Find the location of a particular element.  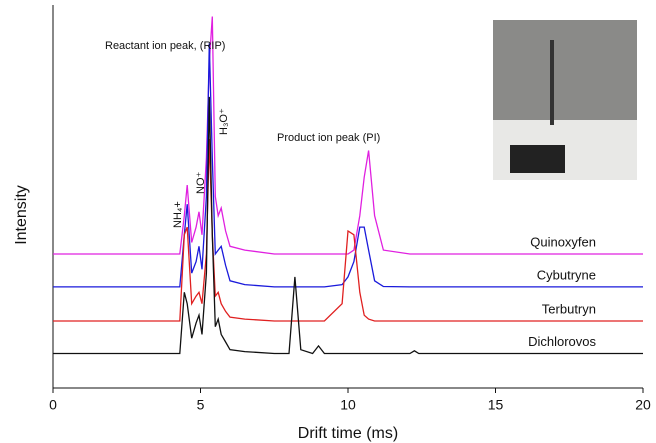

annotation: H₃O⁺ is located at coordinates (224, 121).